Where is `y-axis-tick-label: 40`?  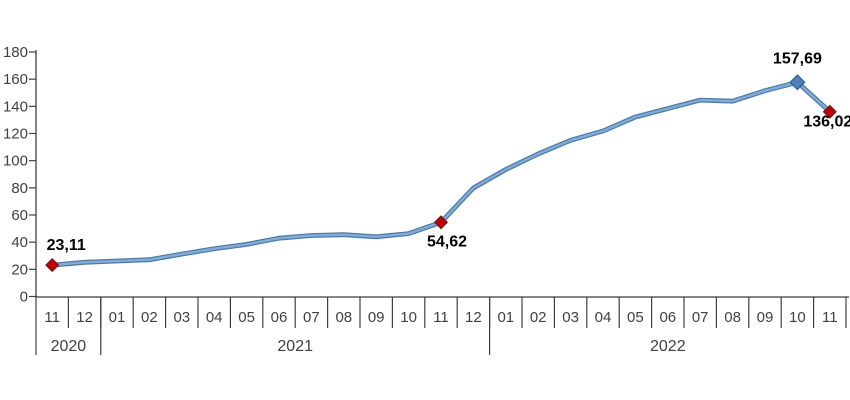
y-axis-tick-label: 40 is located at coordinates (19, 242).